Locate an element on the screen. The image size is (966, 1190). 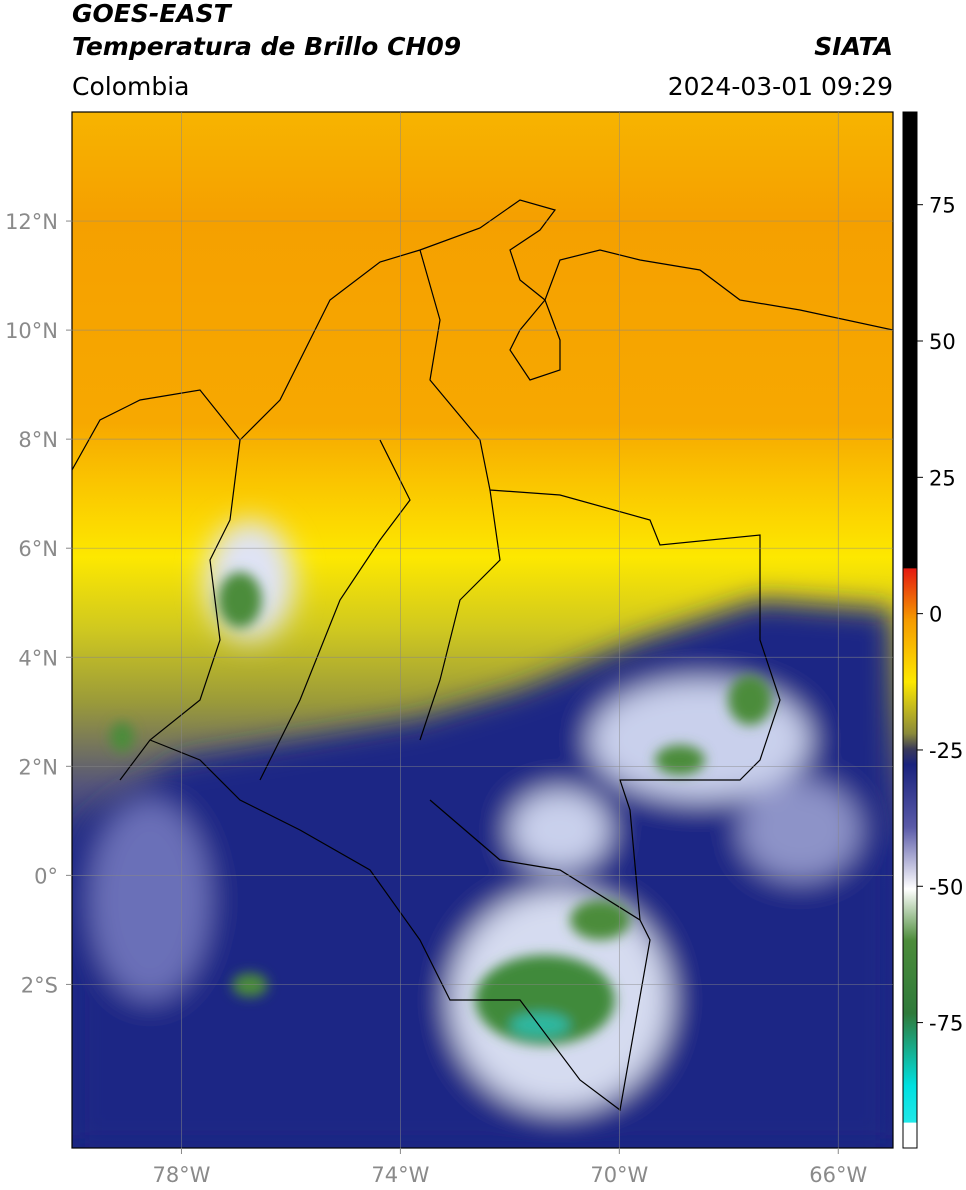
colorbar-axis: 75 50 25 0 -25 -50 -75 is located at coordinates (940, 615).